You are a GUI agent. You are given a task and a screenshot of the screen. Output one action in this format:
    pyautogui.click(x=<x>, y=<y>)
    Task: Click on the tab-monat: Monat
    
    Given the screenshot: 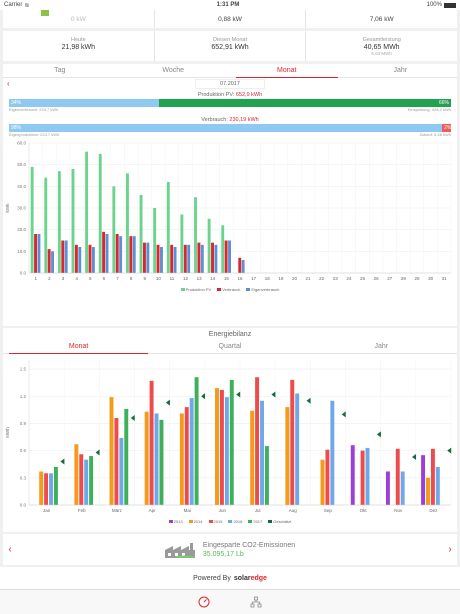 What is the action you would take?
    pyautogui.click(x=287, y=71)
    